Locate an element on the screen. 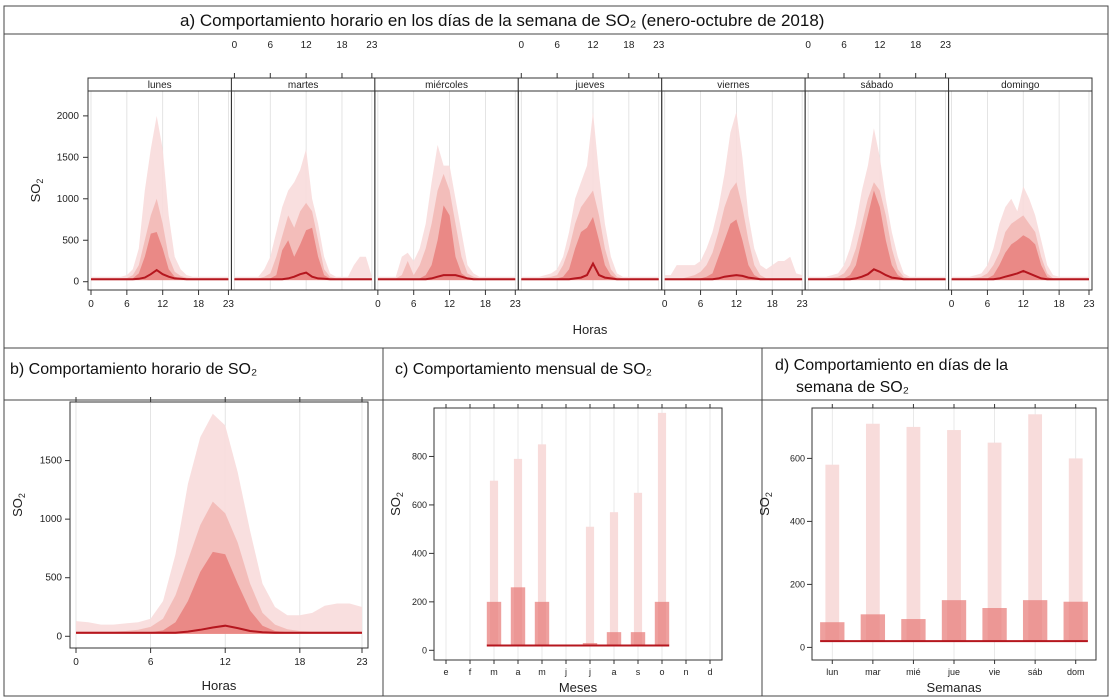  panel-b-ytick-label: 500 is located at coordinates (53, 578).